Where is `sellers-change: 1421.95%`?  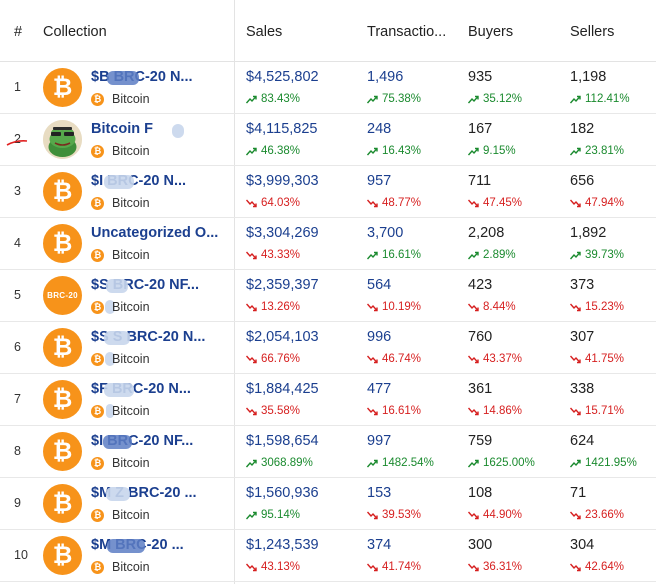
sellers-change: 1421.95% is located at coordinates (603, 463).